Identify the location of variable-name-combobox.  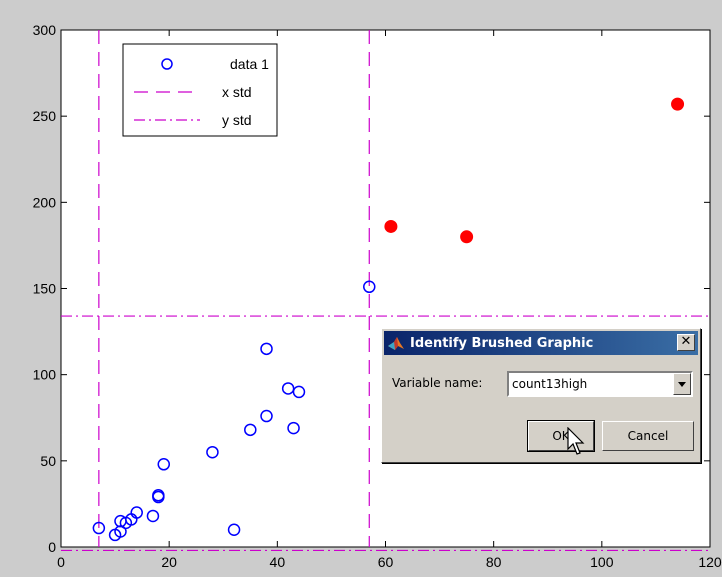
(600, 384).